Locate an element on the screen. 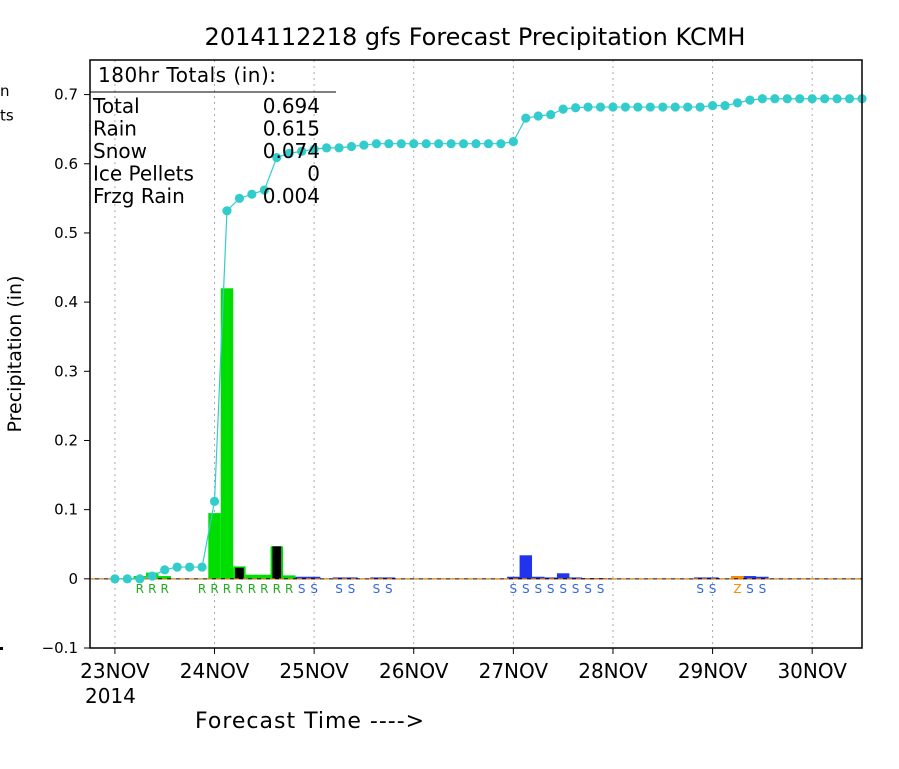 Image resolution: width=899 pixels, height=769 pixels. legend-fragment: n is located at coordinates (5, 91).